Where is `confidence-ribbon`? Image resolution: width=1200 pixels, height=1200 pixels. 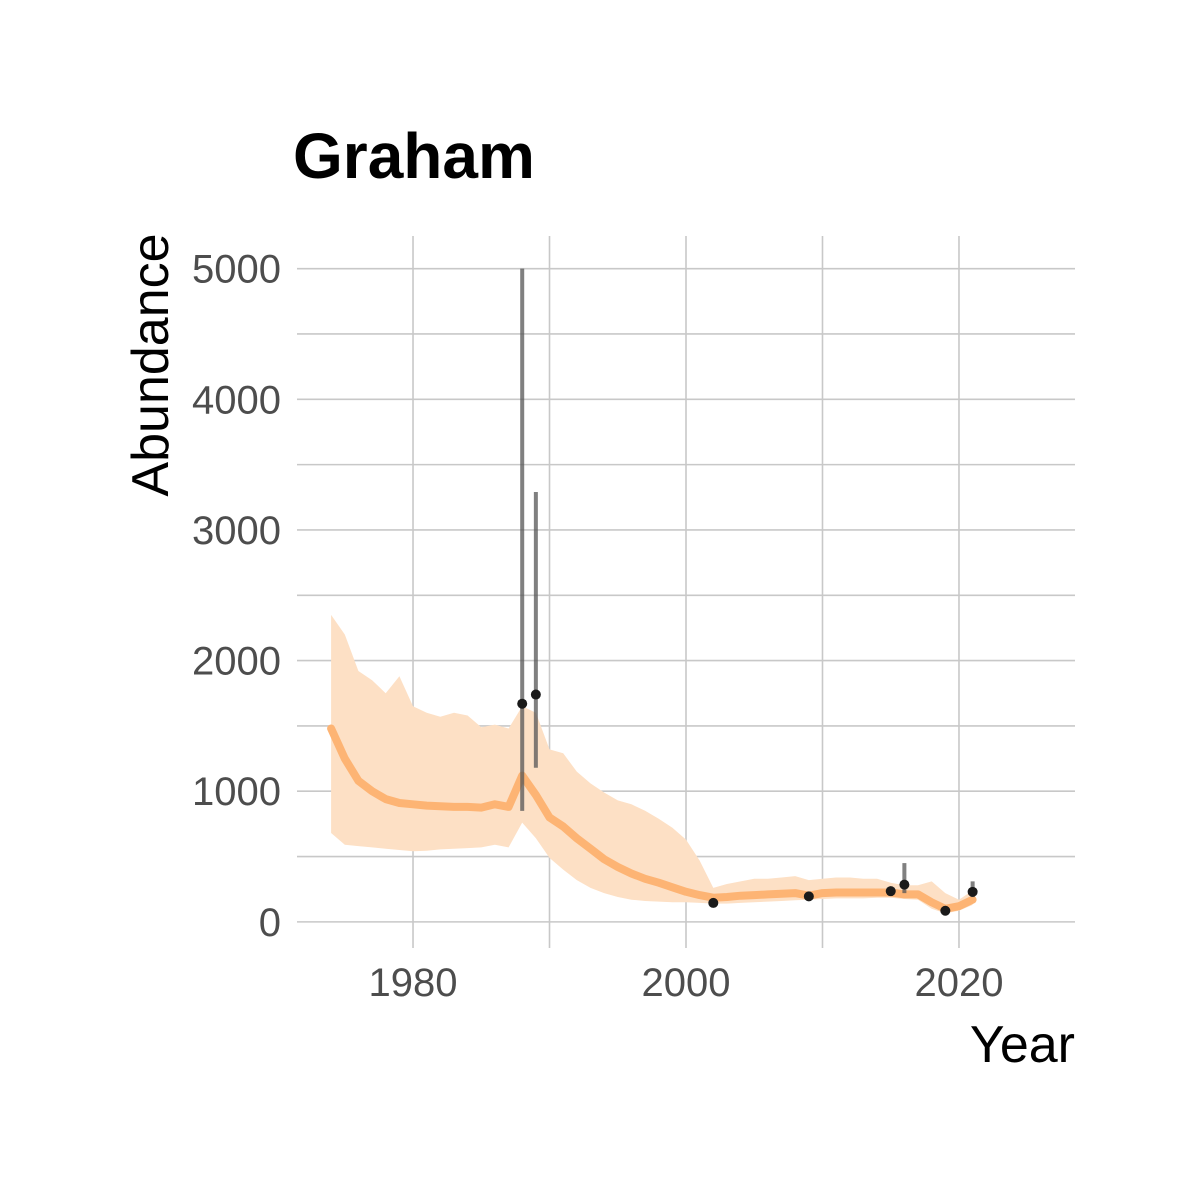
confidence-ribbon is located at coordinates (652, 764).